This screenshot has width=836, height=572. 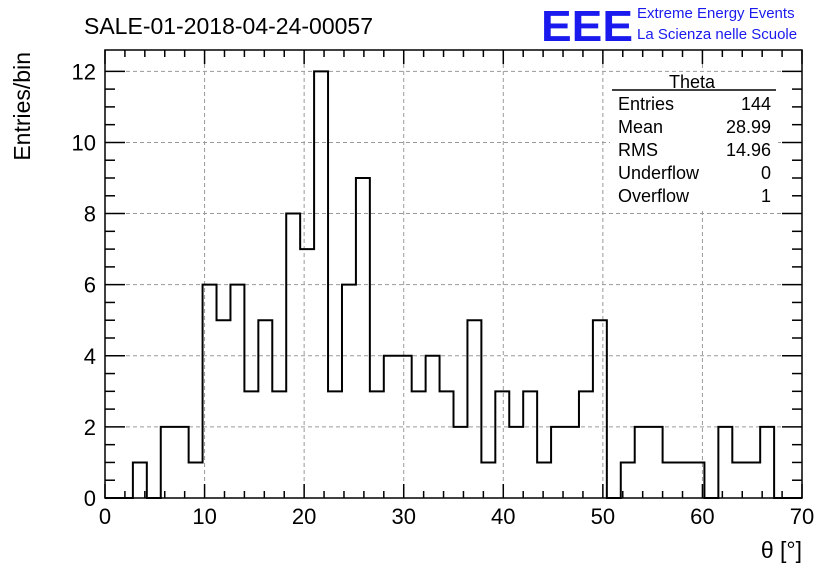 What do you see at coordinates (748, 127) in the screenshot?
I see `stats-value-mean: 28.99` at bounding box center [748, 127].